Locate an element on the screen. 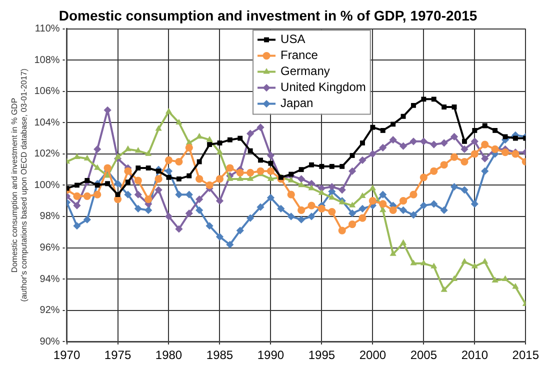 The height and width of the screenshot is (374, 550). legend-label: Japan is located at coordinates (297, 103).